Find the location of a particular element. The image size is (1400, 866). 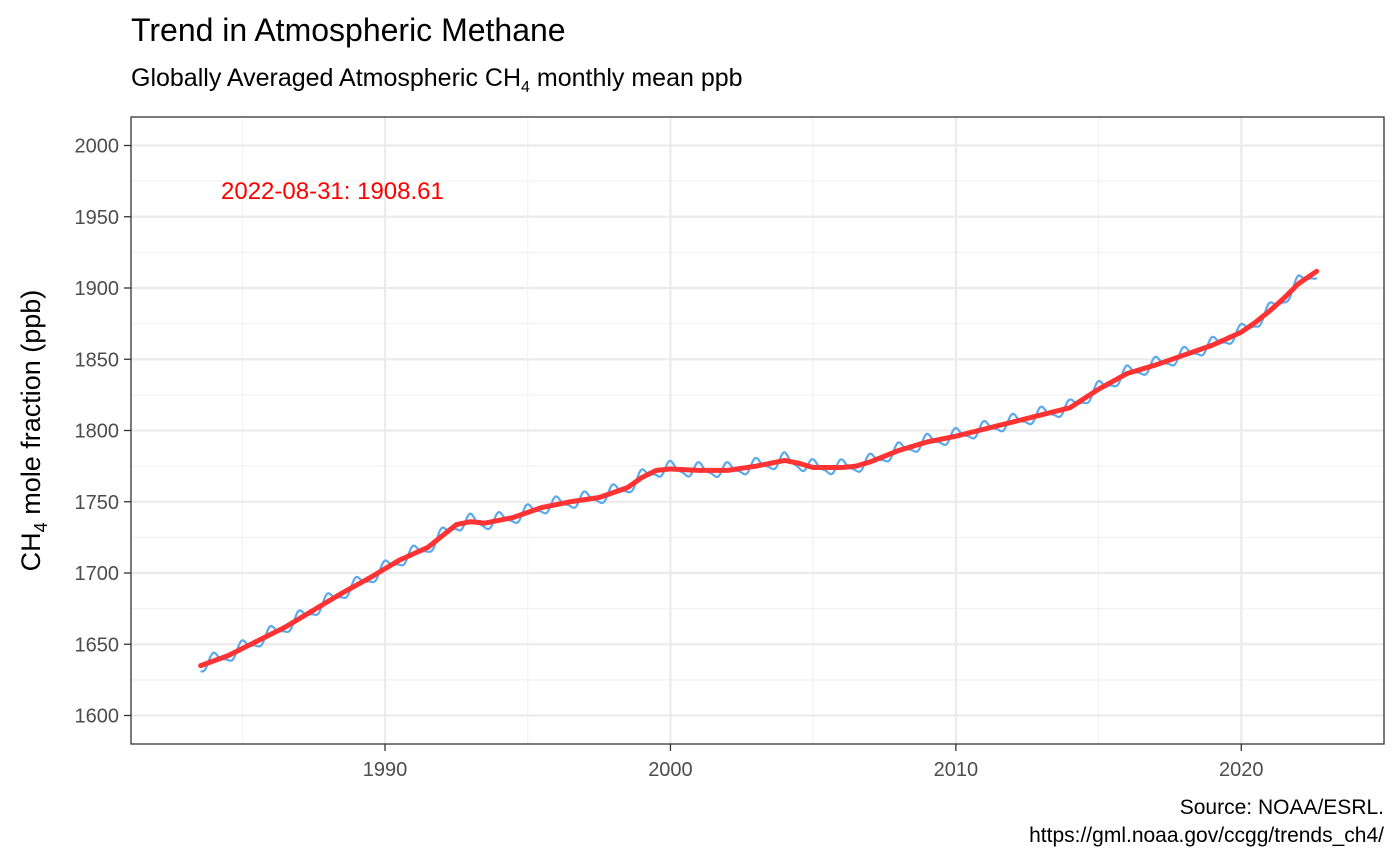

y-axis: 1600 1650 1700 1750 1800 1850 1900 1950 2000 is located at coordinates (103, 432).